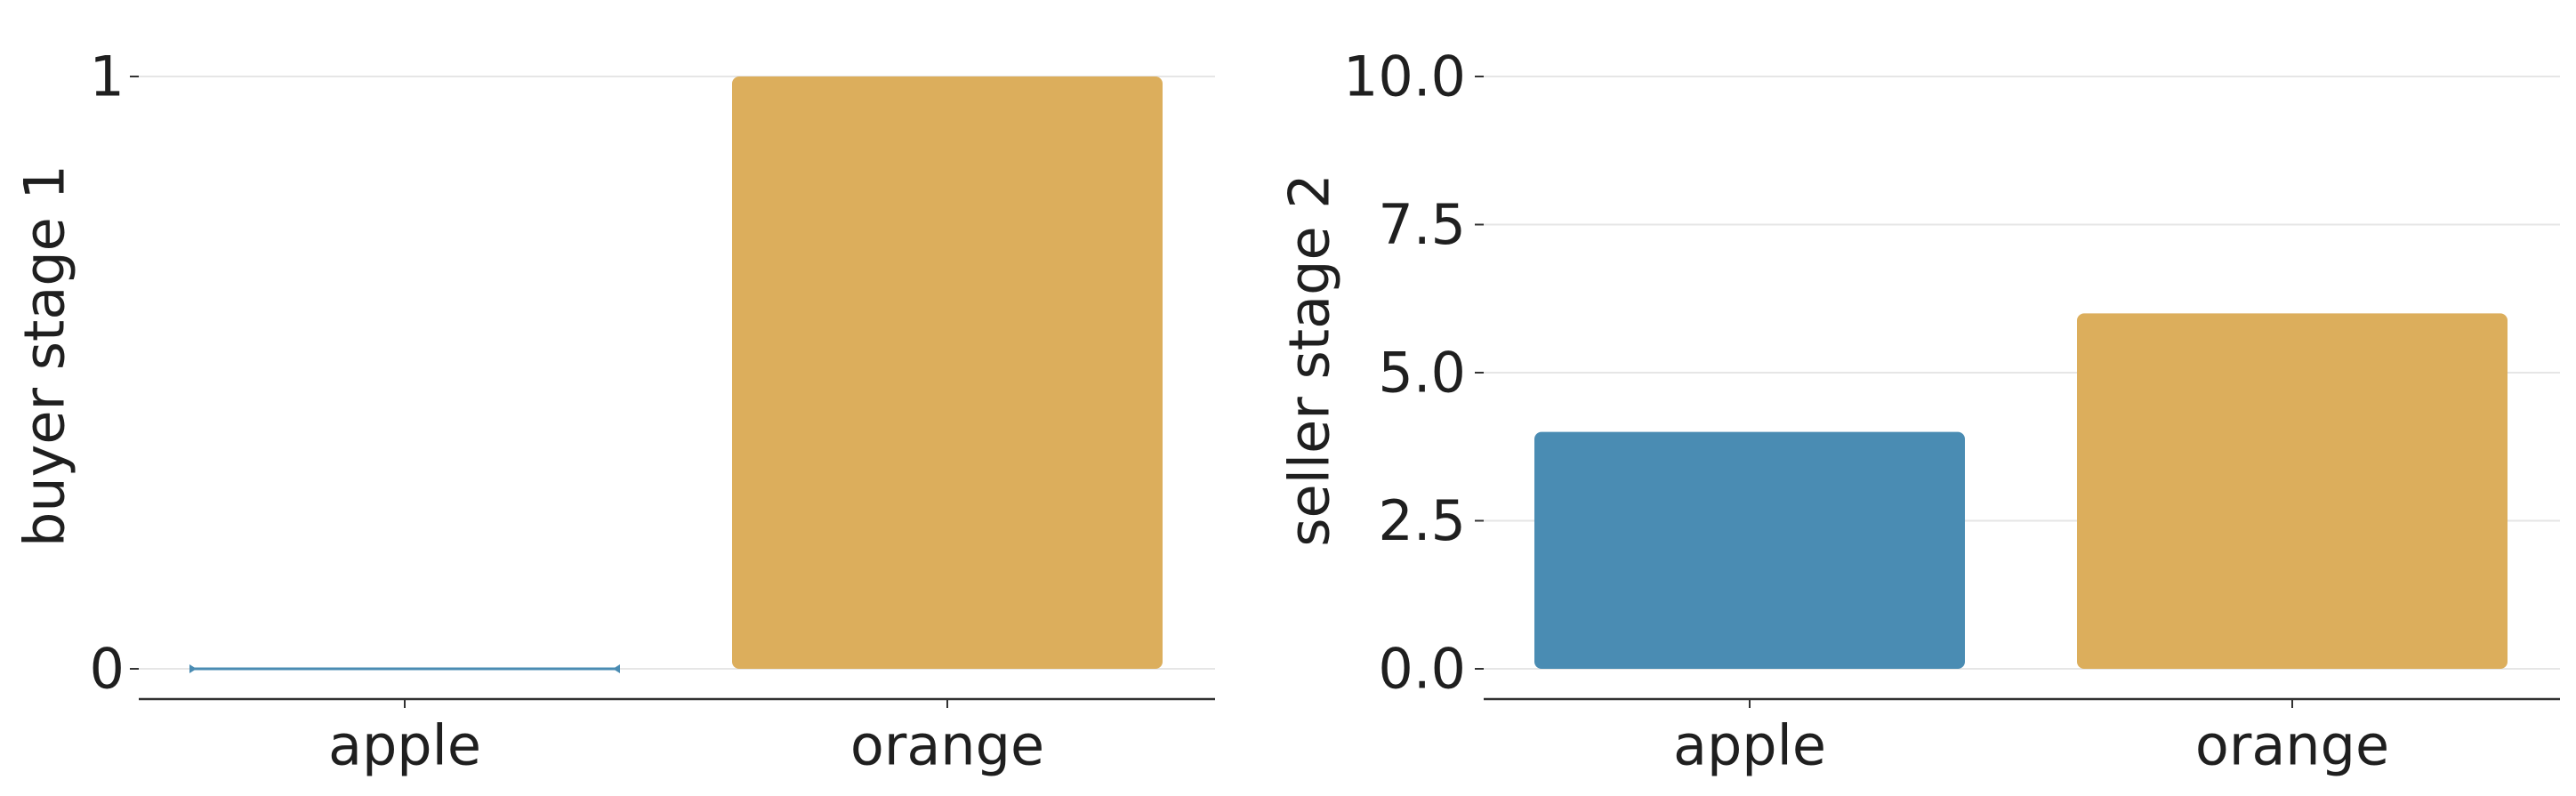  I want to click on y-axis-title: buyer stage 1, so click(44, 356).